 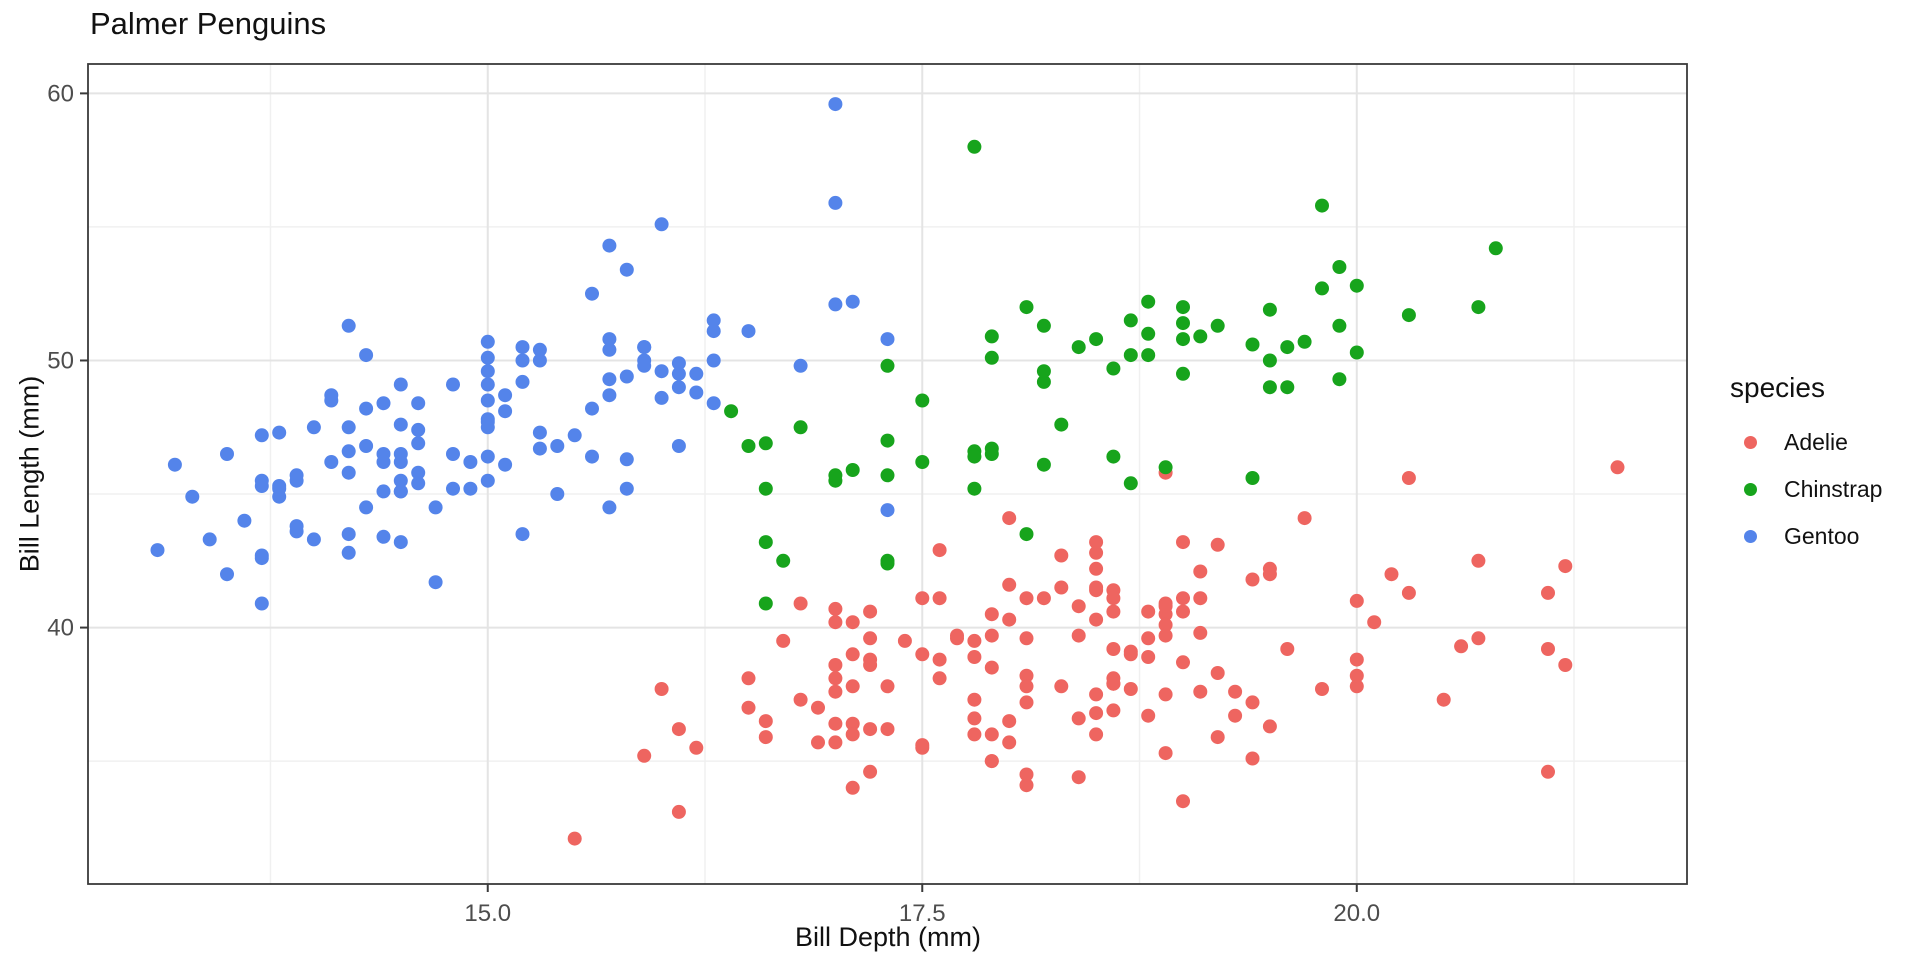 I want to click on legend-label: Gentoo, so click(x=1822, y=535).